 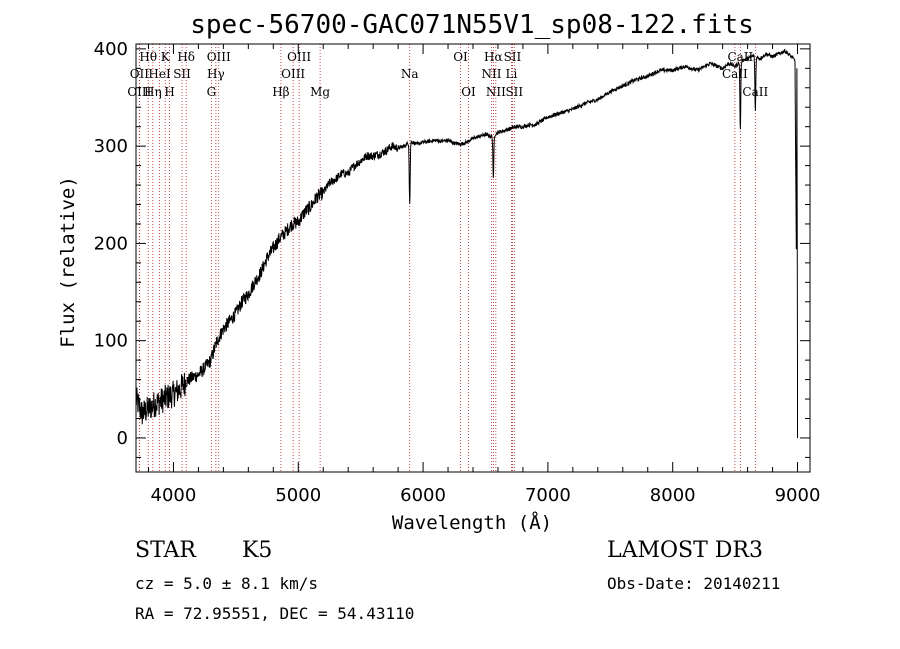 I want to click on reference-line-label-20: NII, so click(x=491, y=74).